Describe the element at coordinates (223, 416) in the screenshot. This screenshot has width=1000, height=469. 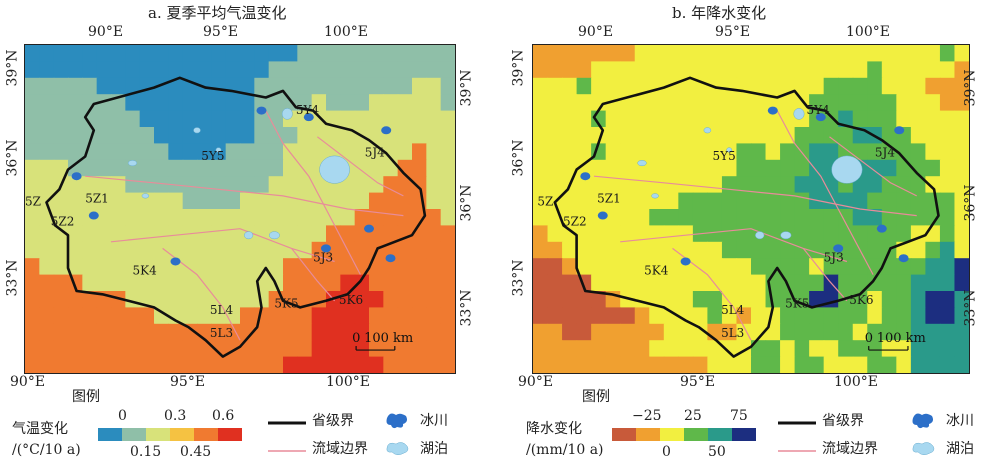
I see `legend-a-tick-06: 0.6` at that location.